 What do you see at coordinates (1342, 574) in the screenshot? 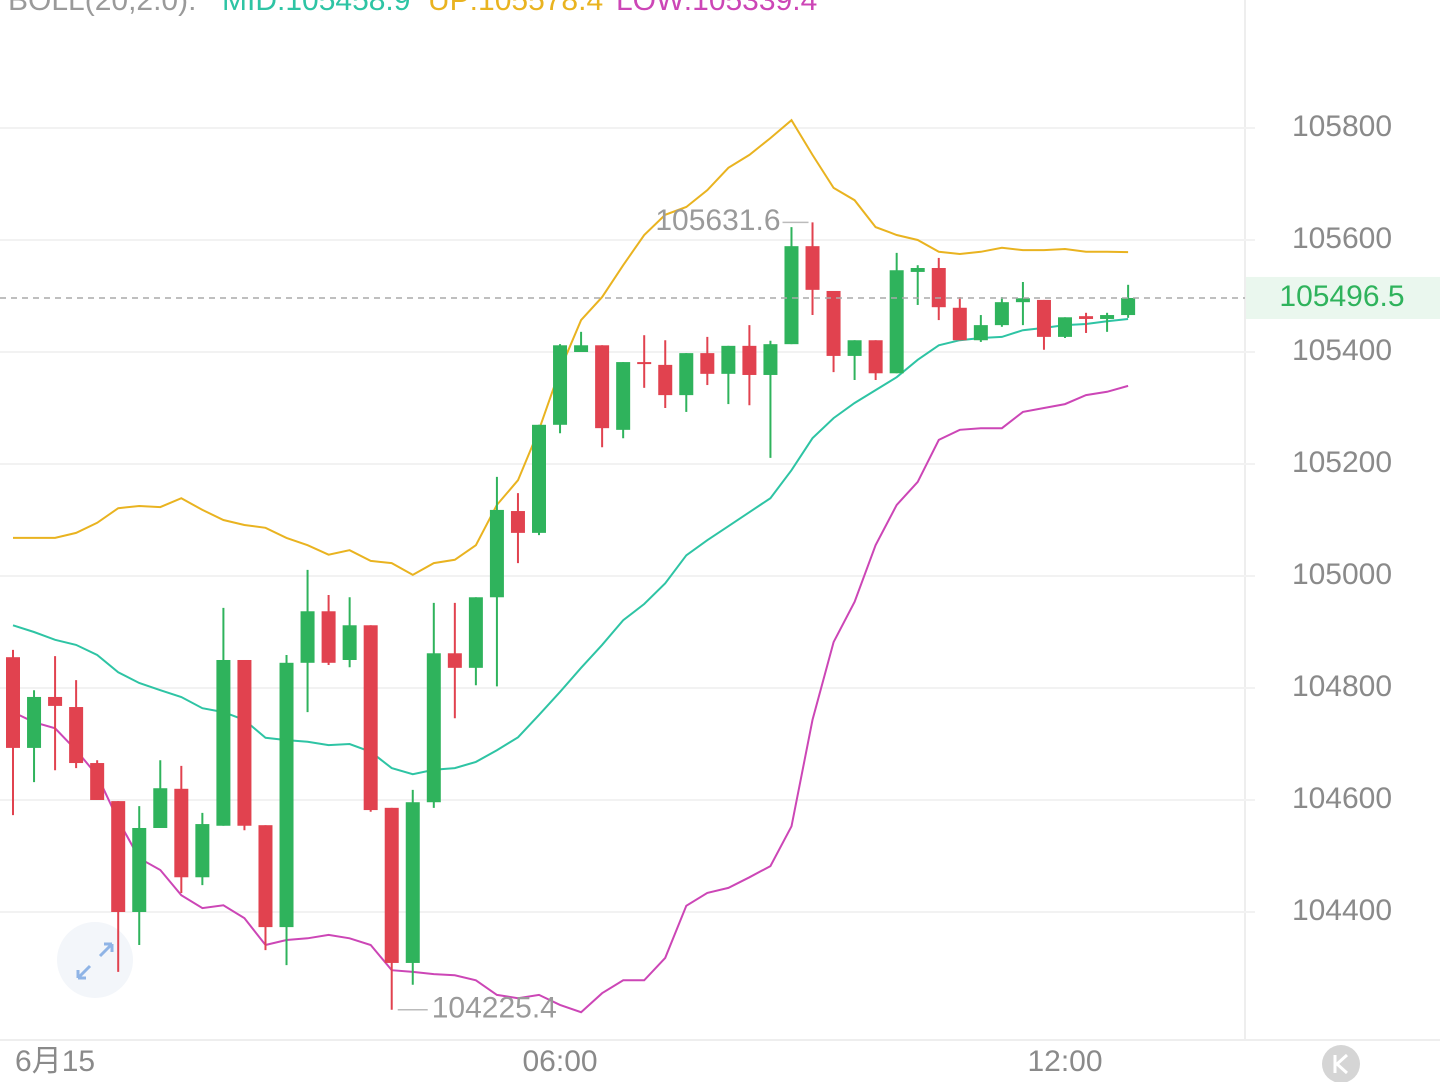
I see `y-tick-label: 105000` at bounding box center [1342, 574].